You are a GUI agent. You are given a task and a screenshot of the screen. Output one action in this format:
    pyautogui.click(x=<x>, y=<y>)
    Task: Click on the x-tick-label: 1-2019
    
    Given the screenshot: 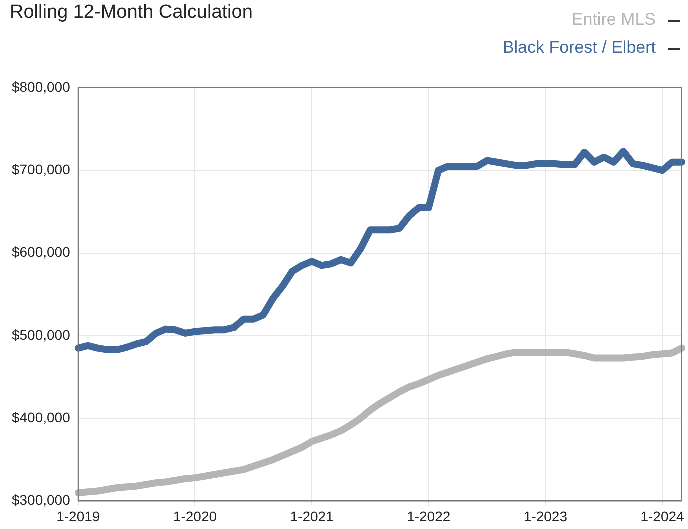 What is the action you would take?
    pyautogui.click(x=78, y=516)
    